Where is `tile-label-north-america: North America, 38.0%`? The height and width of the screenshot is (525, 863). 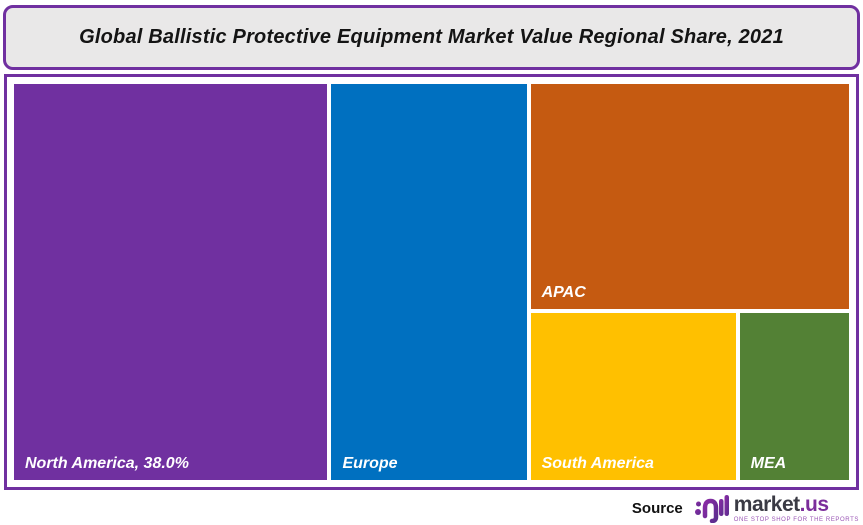 tile-label-north-america: North America, 38.0% is located at coordinates (107, 463).